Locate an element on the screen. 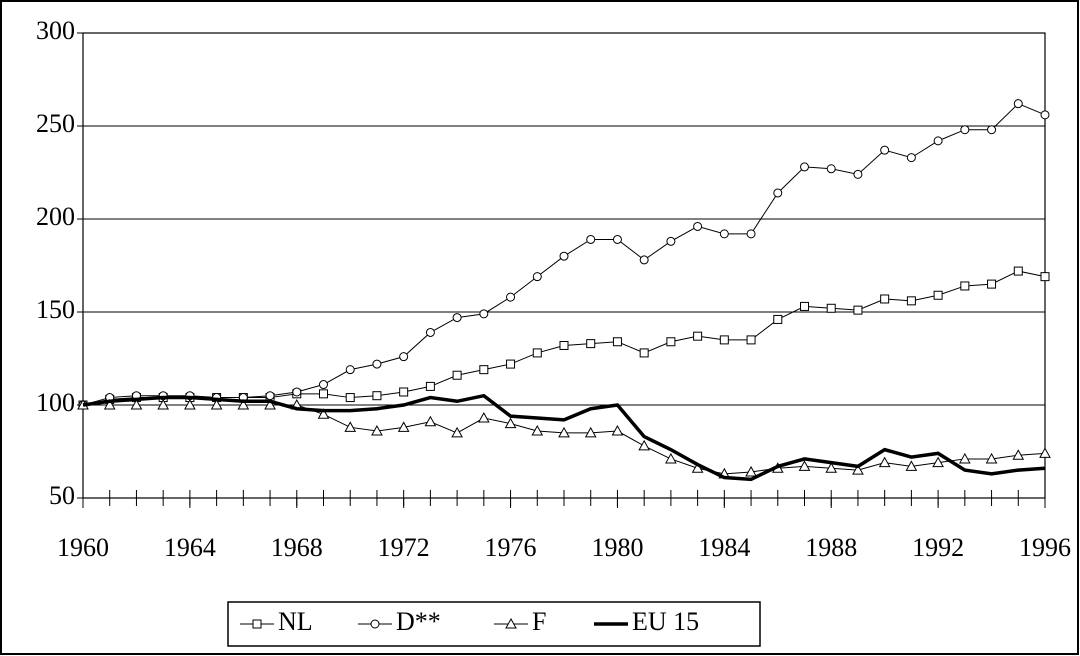 This screenshot has height=656, width=1080. y-tick-label: 250 is located at coordinates (55, 123).